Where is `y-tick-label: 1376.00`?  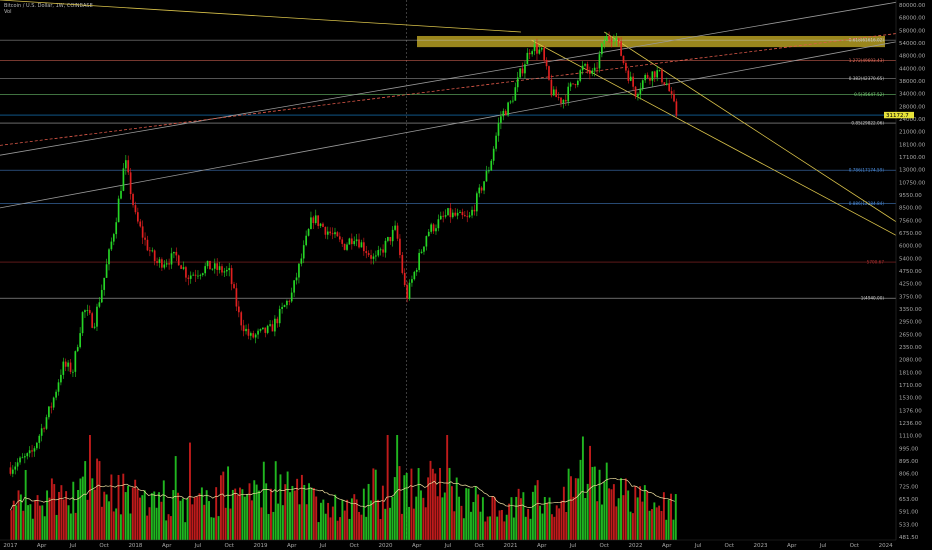
y-tick-label: 1376.00 is located at coordinates (910, 411).